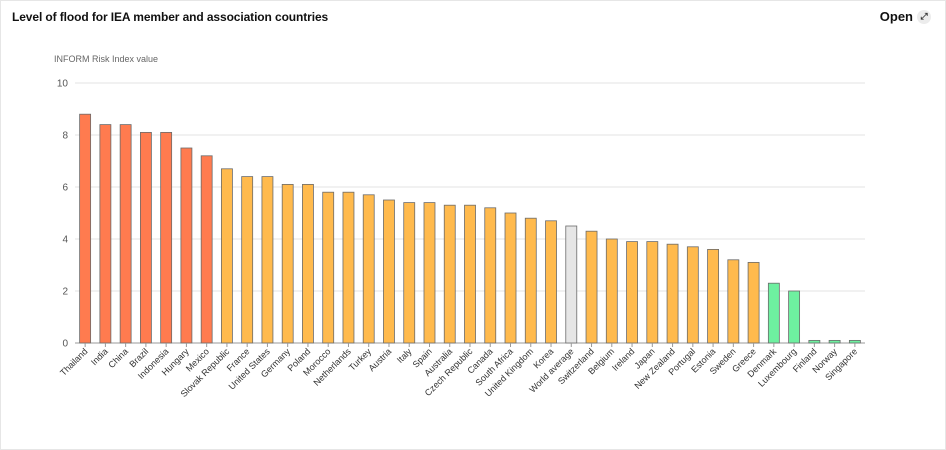 This screenshot has height=450, width=946. I want to click on x-tick-label: Thailand, so click(73, 361).